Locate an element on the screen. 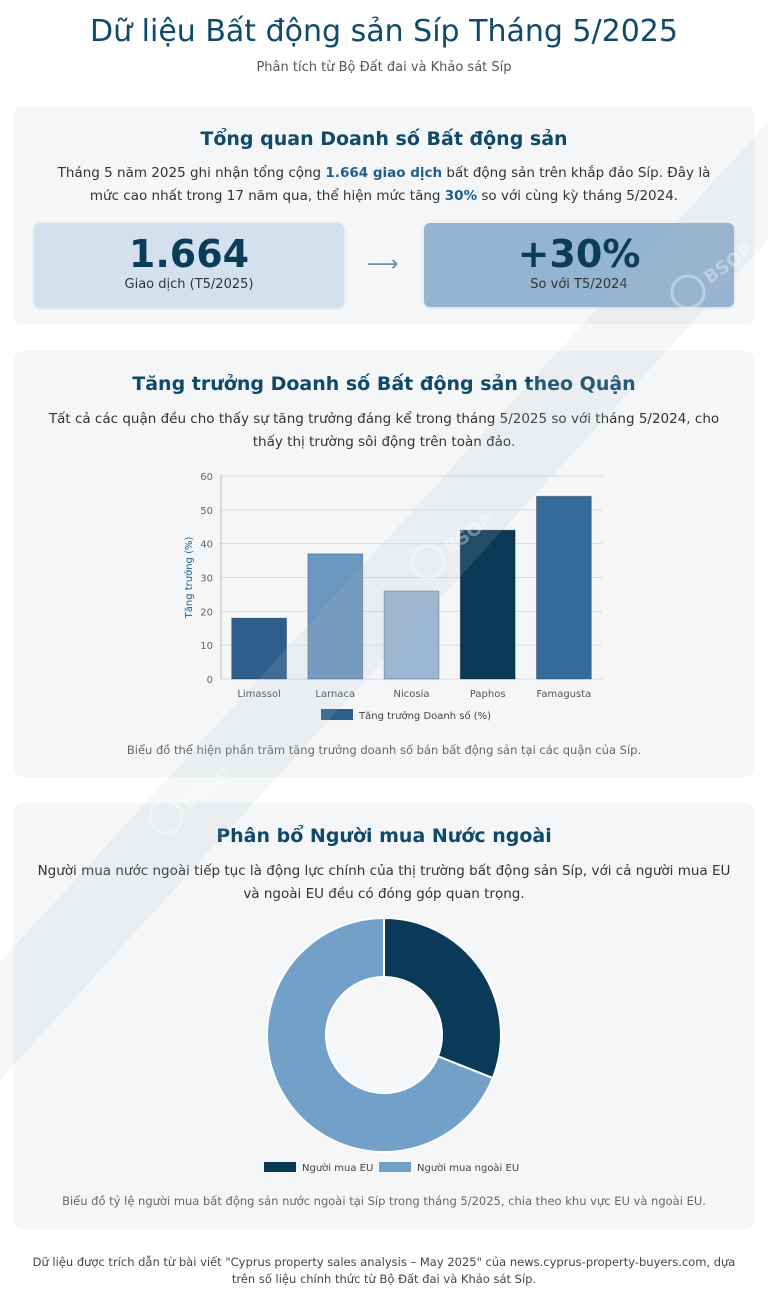 The height and width of the screenshot is (1296, 768). overview-desc-bold2: 30% is located at coordinates (461, 196).